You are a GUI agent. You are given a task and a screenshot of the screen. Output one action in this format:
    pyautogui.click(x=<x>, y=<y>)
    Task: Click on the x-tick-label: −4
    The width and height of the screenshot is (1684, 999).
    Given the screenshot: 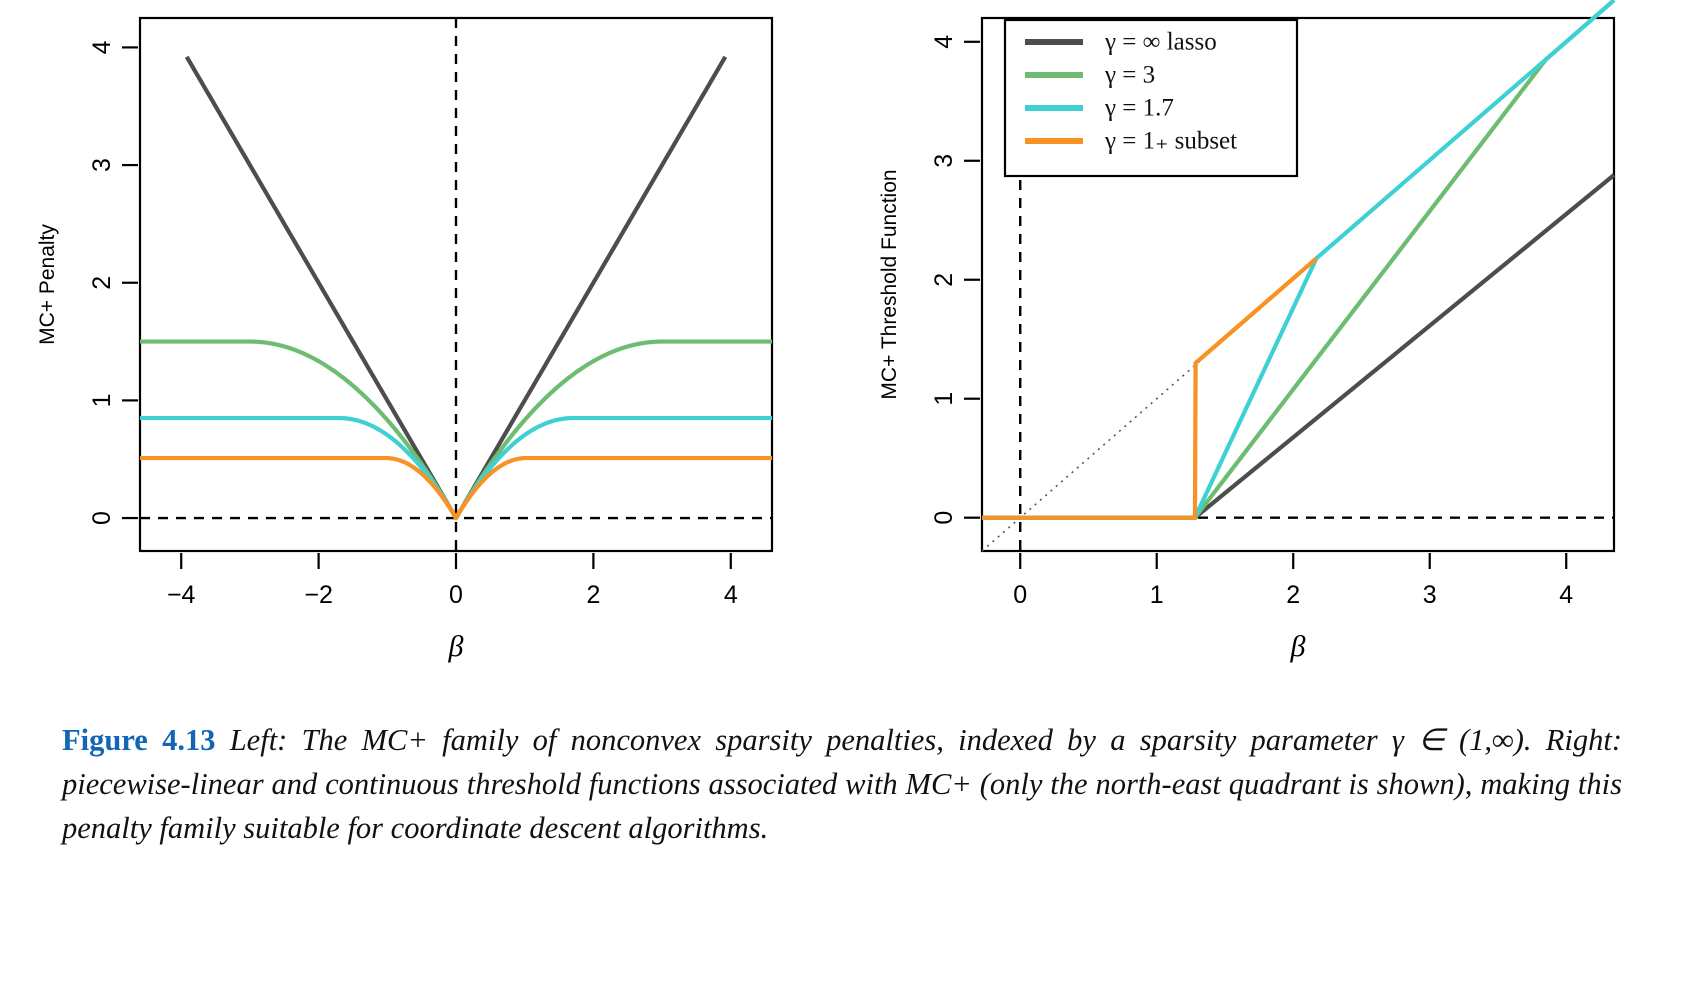 What is the action you would take?
    pyautogui.click(x=181, y=595)
    